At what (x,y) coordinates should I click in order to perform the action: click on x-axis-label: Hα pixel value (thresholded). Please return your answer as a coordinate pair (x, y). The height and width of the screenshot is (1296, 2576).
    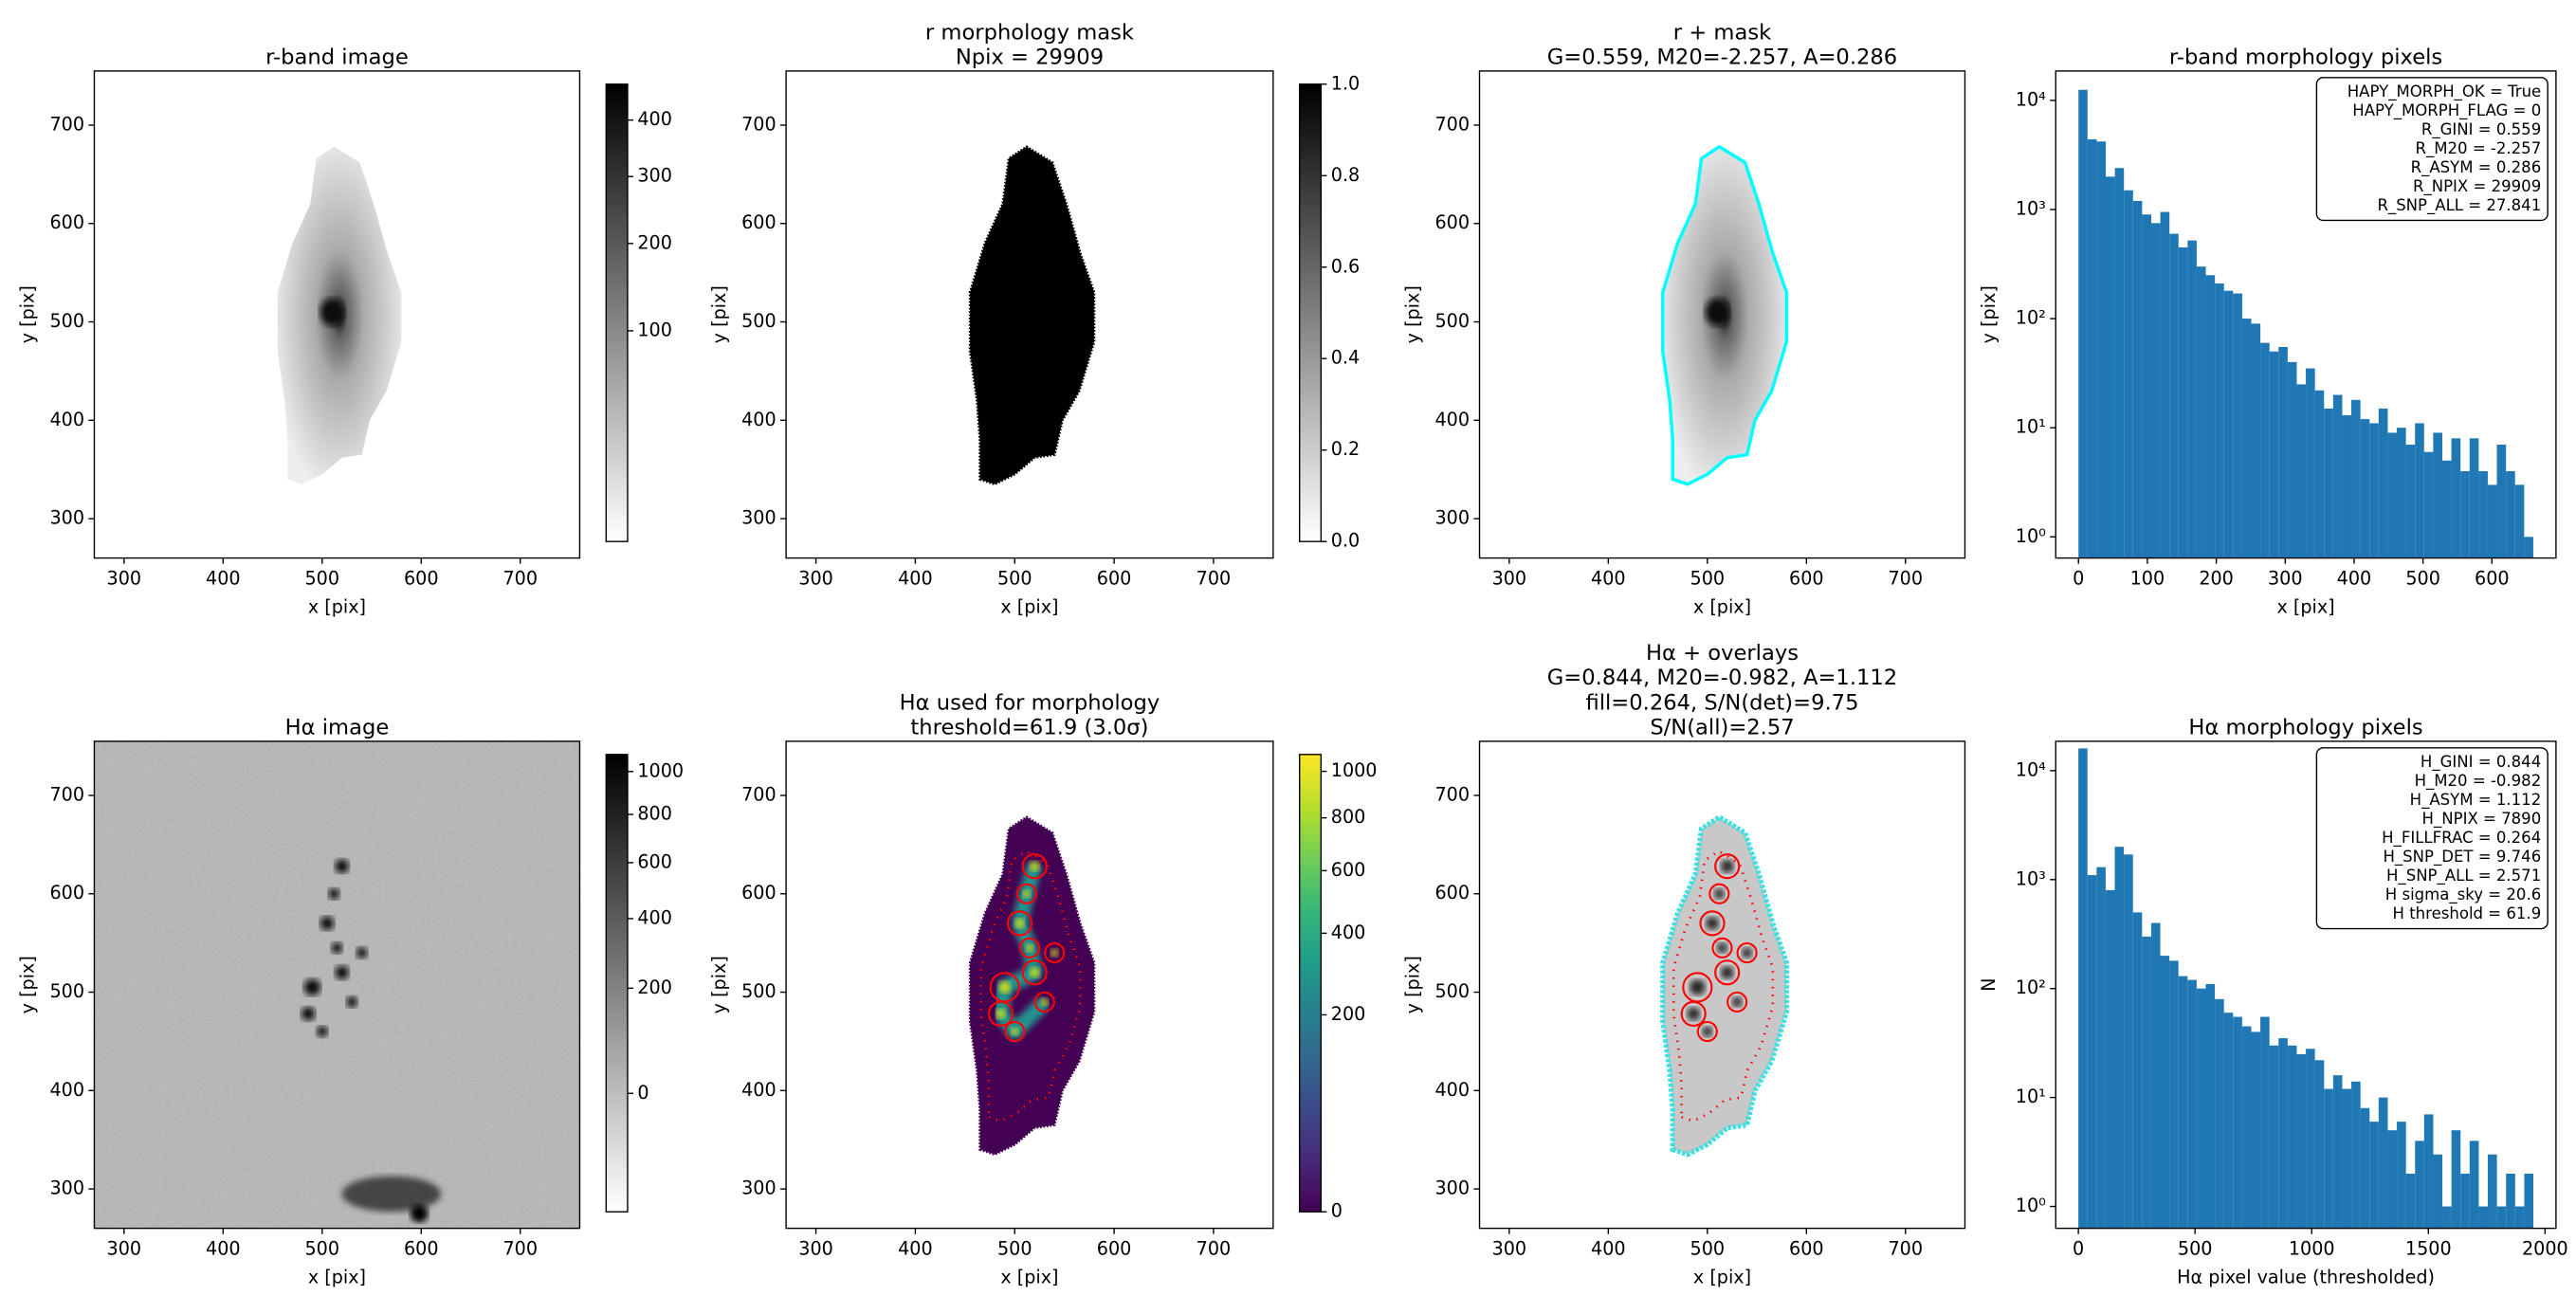
    Looking at the image, I should click on (2306, 1276).